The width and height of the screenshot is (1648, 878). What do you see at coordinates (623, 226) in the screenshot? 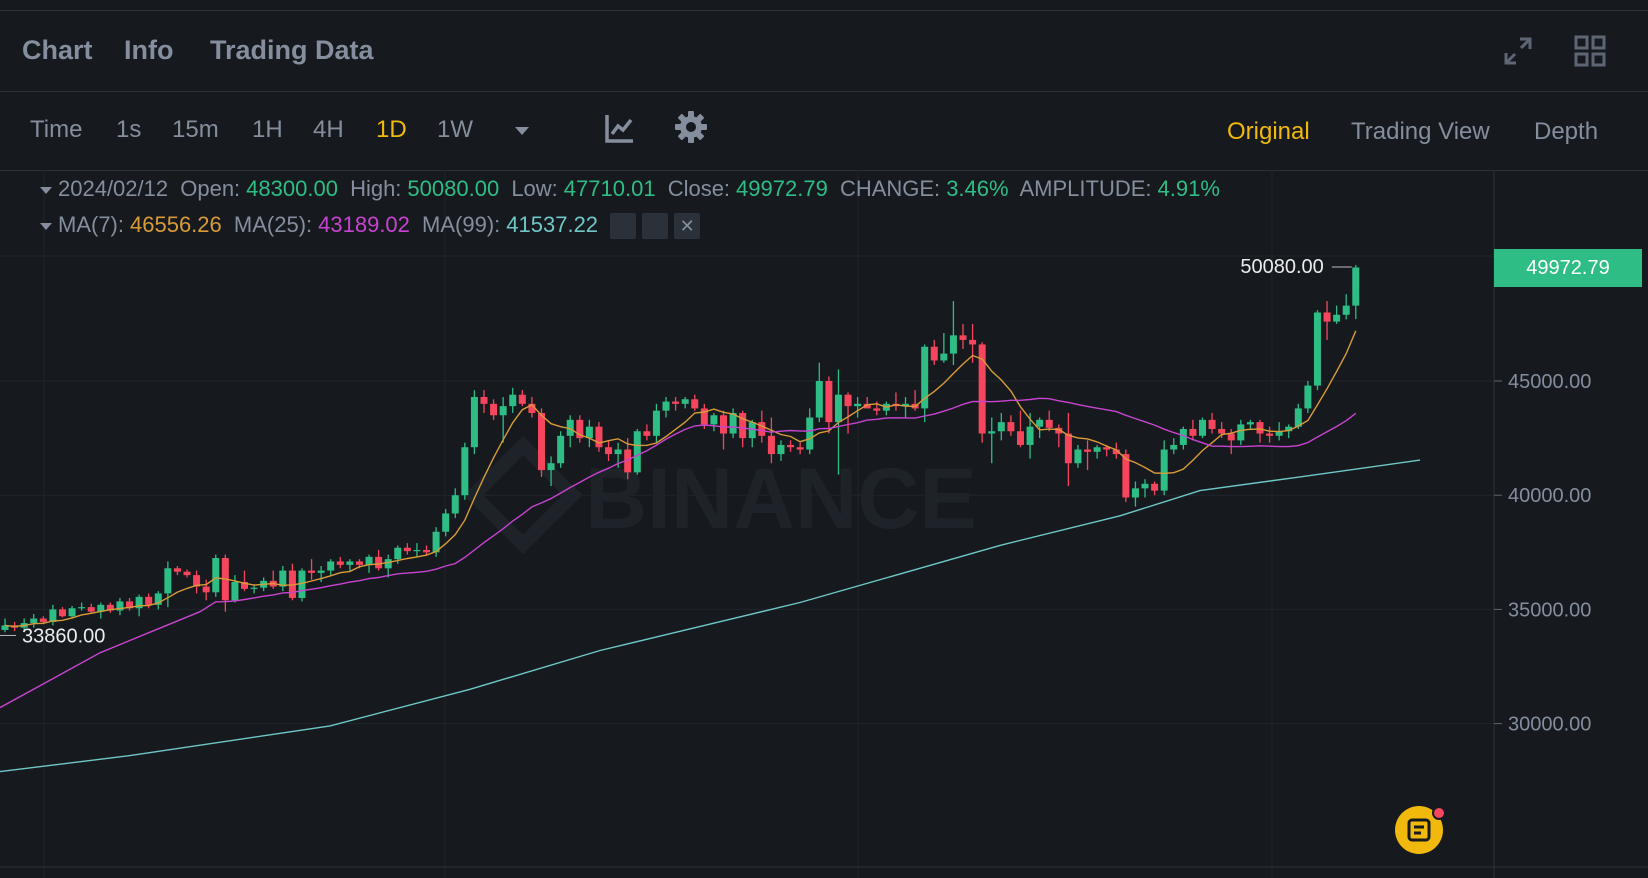
I see `eye-icon` at bounding box center [623, 226].